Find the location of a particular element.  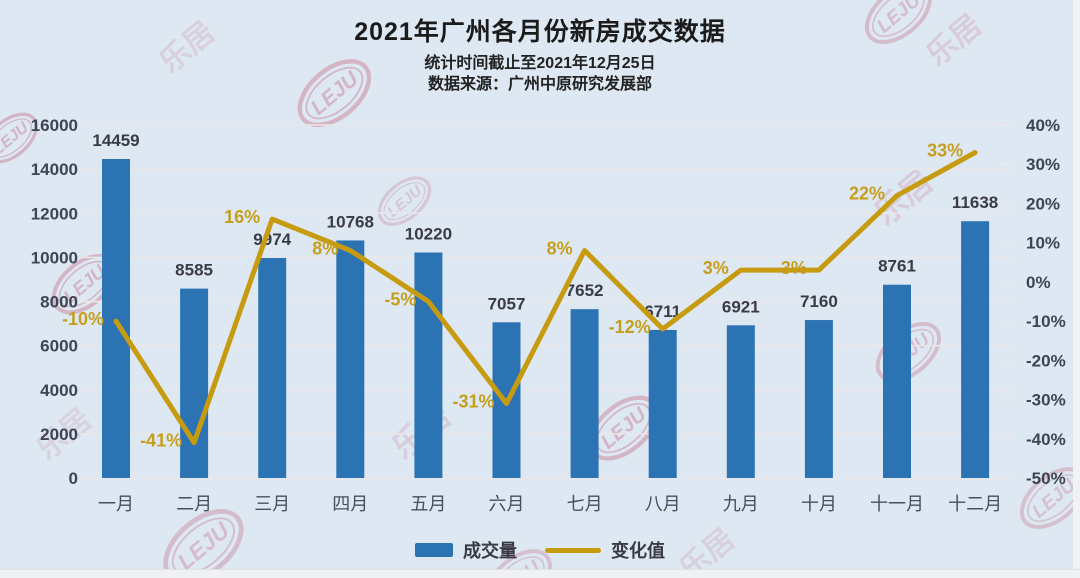

bar-value-label: 6921 is located at coordinates (741, 306).